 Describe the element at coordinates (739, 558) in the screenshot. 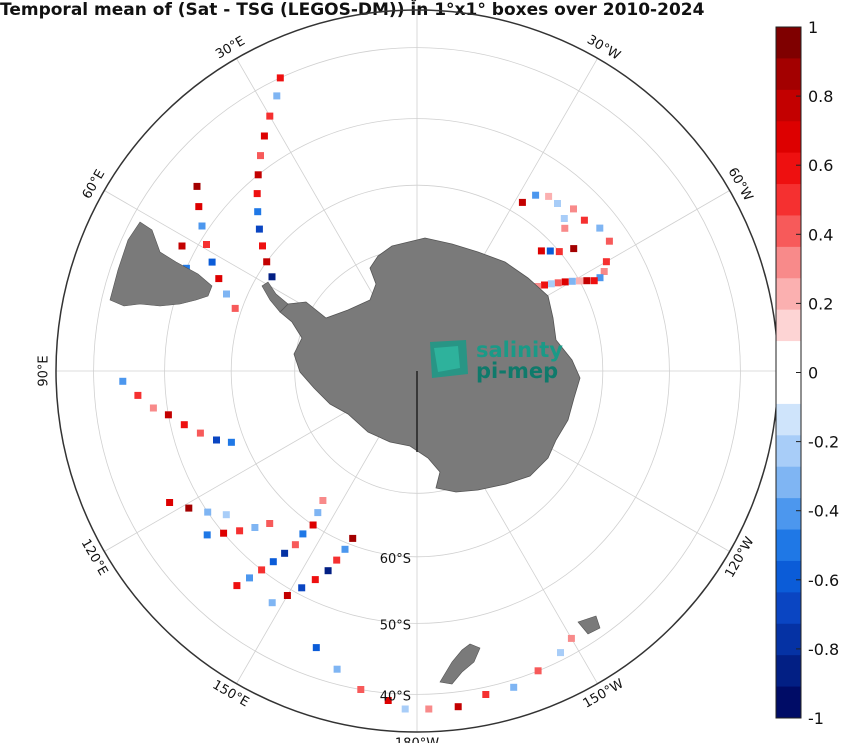

I see `longitude-label: 120°W` at that location.